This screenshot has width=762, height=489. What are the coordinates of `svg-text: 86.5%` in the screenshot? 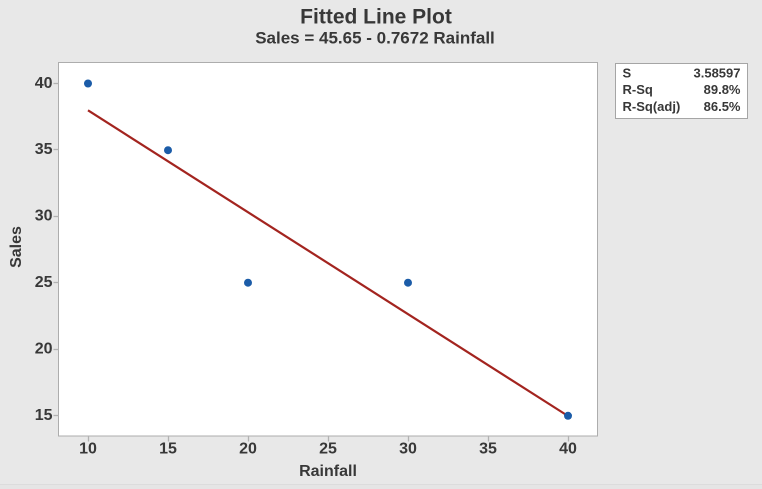 It's located at (722, 106).